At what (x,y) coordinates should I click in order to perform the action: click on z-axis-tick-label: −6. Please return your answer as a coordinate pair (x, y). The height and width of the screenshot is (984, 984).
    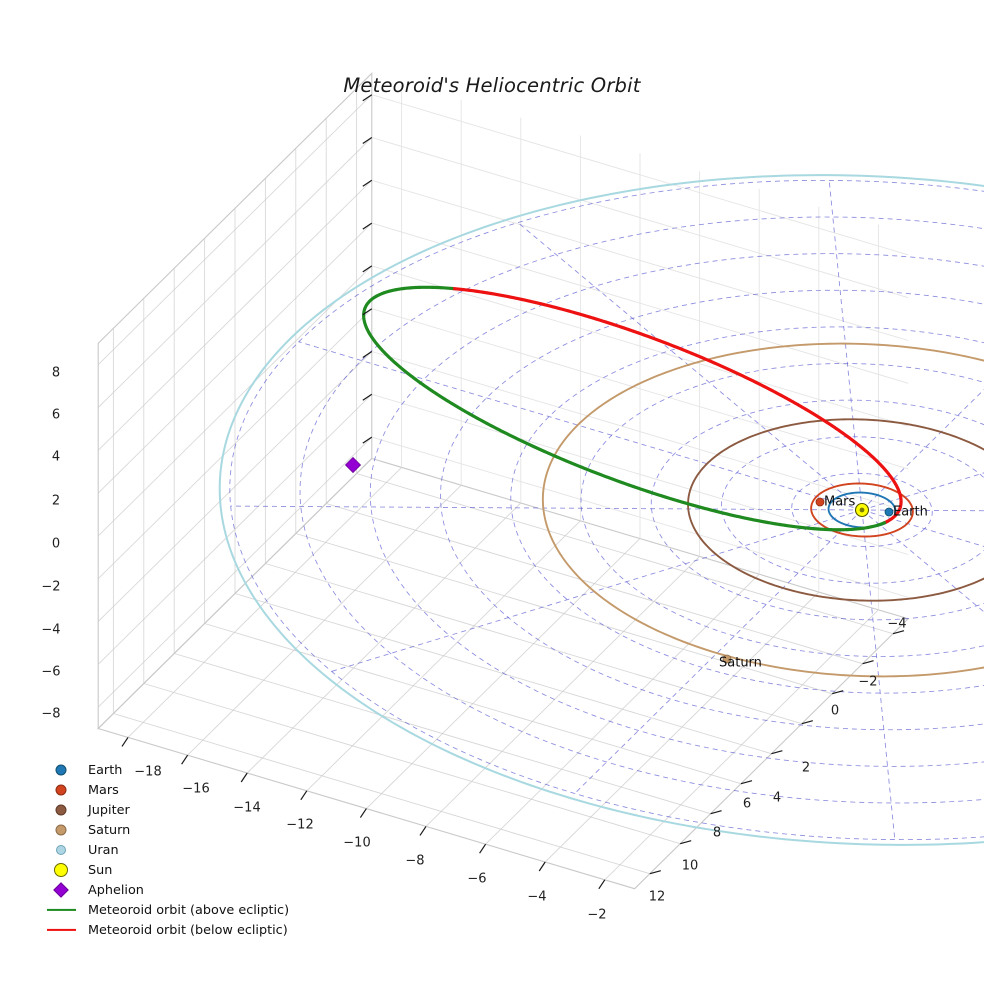
    Looking at the image, I should click on (51, 672).